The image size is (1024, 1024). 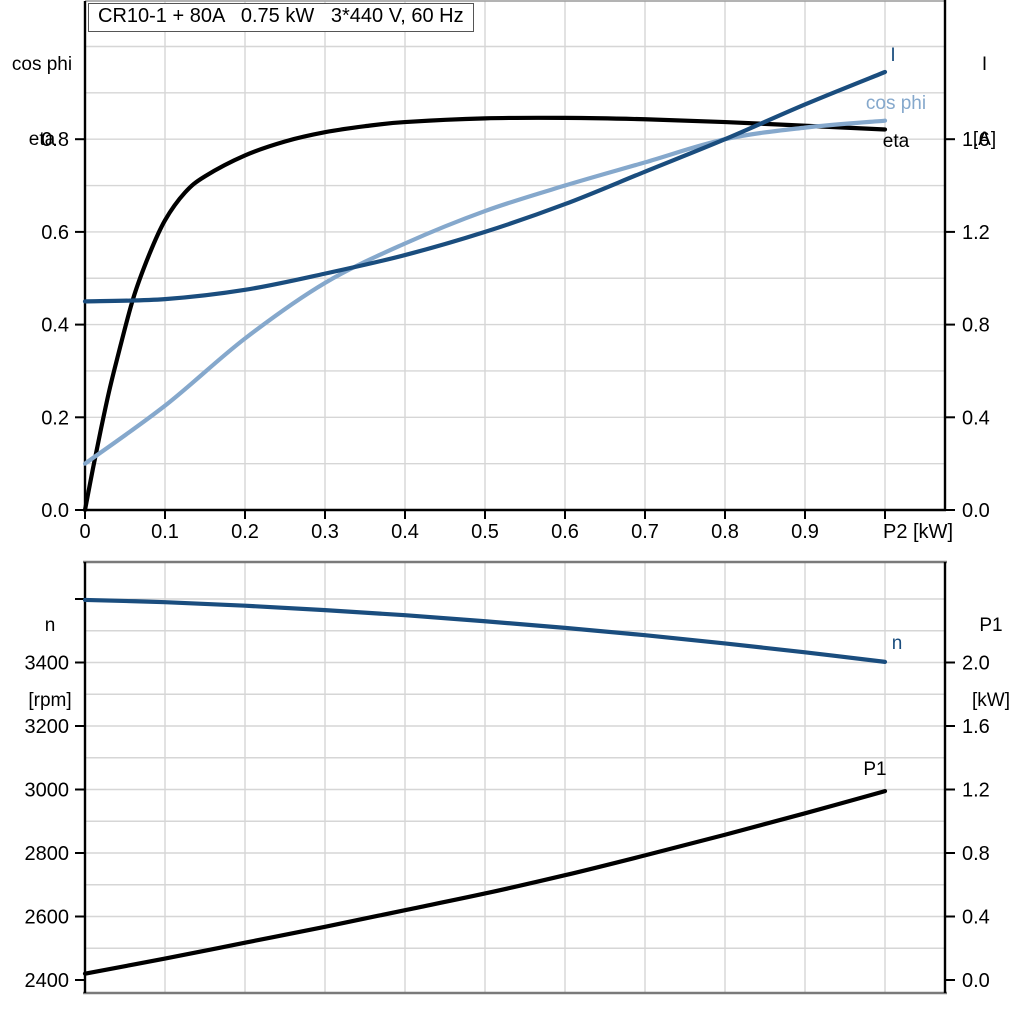 I want to click on cos-phi-axis-title: cos phi, so click(x=42, y=64).